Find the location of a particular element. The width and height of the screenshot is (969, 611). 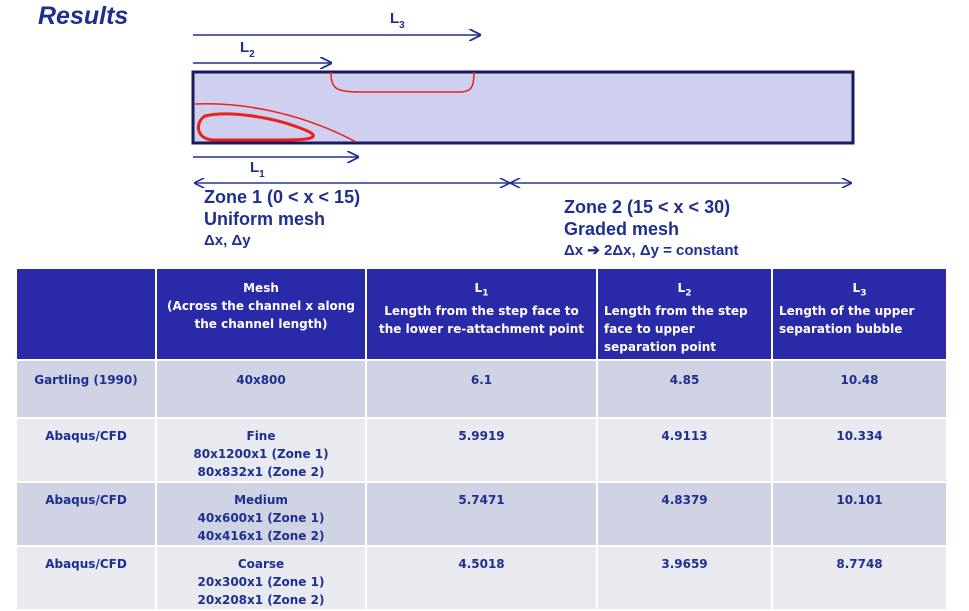

upper-separation-bubble is located at coordinates (402, 82).